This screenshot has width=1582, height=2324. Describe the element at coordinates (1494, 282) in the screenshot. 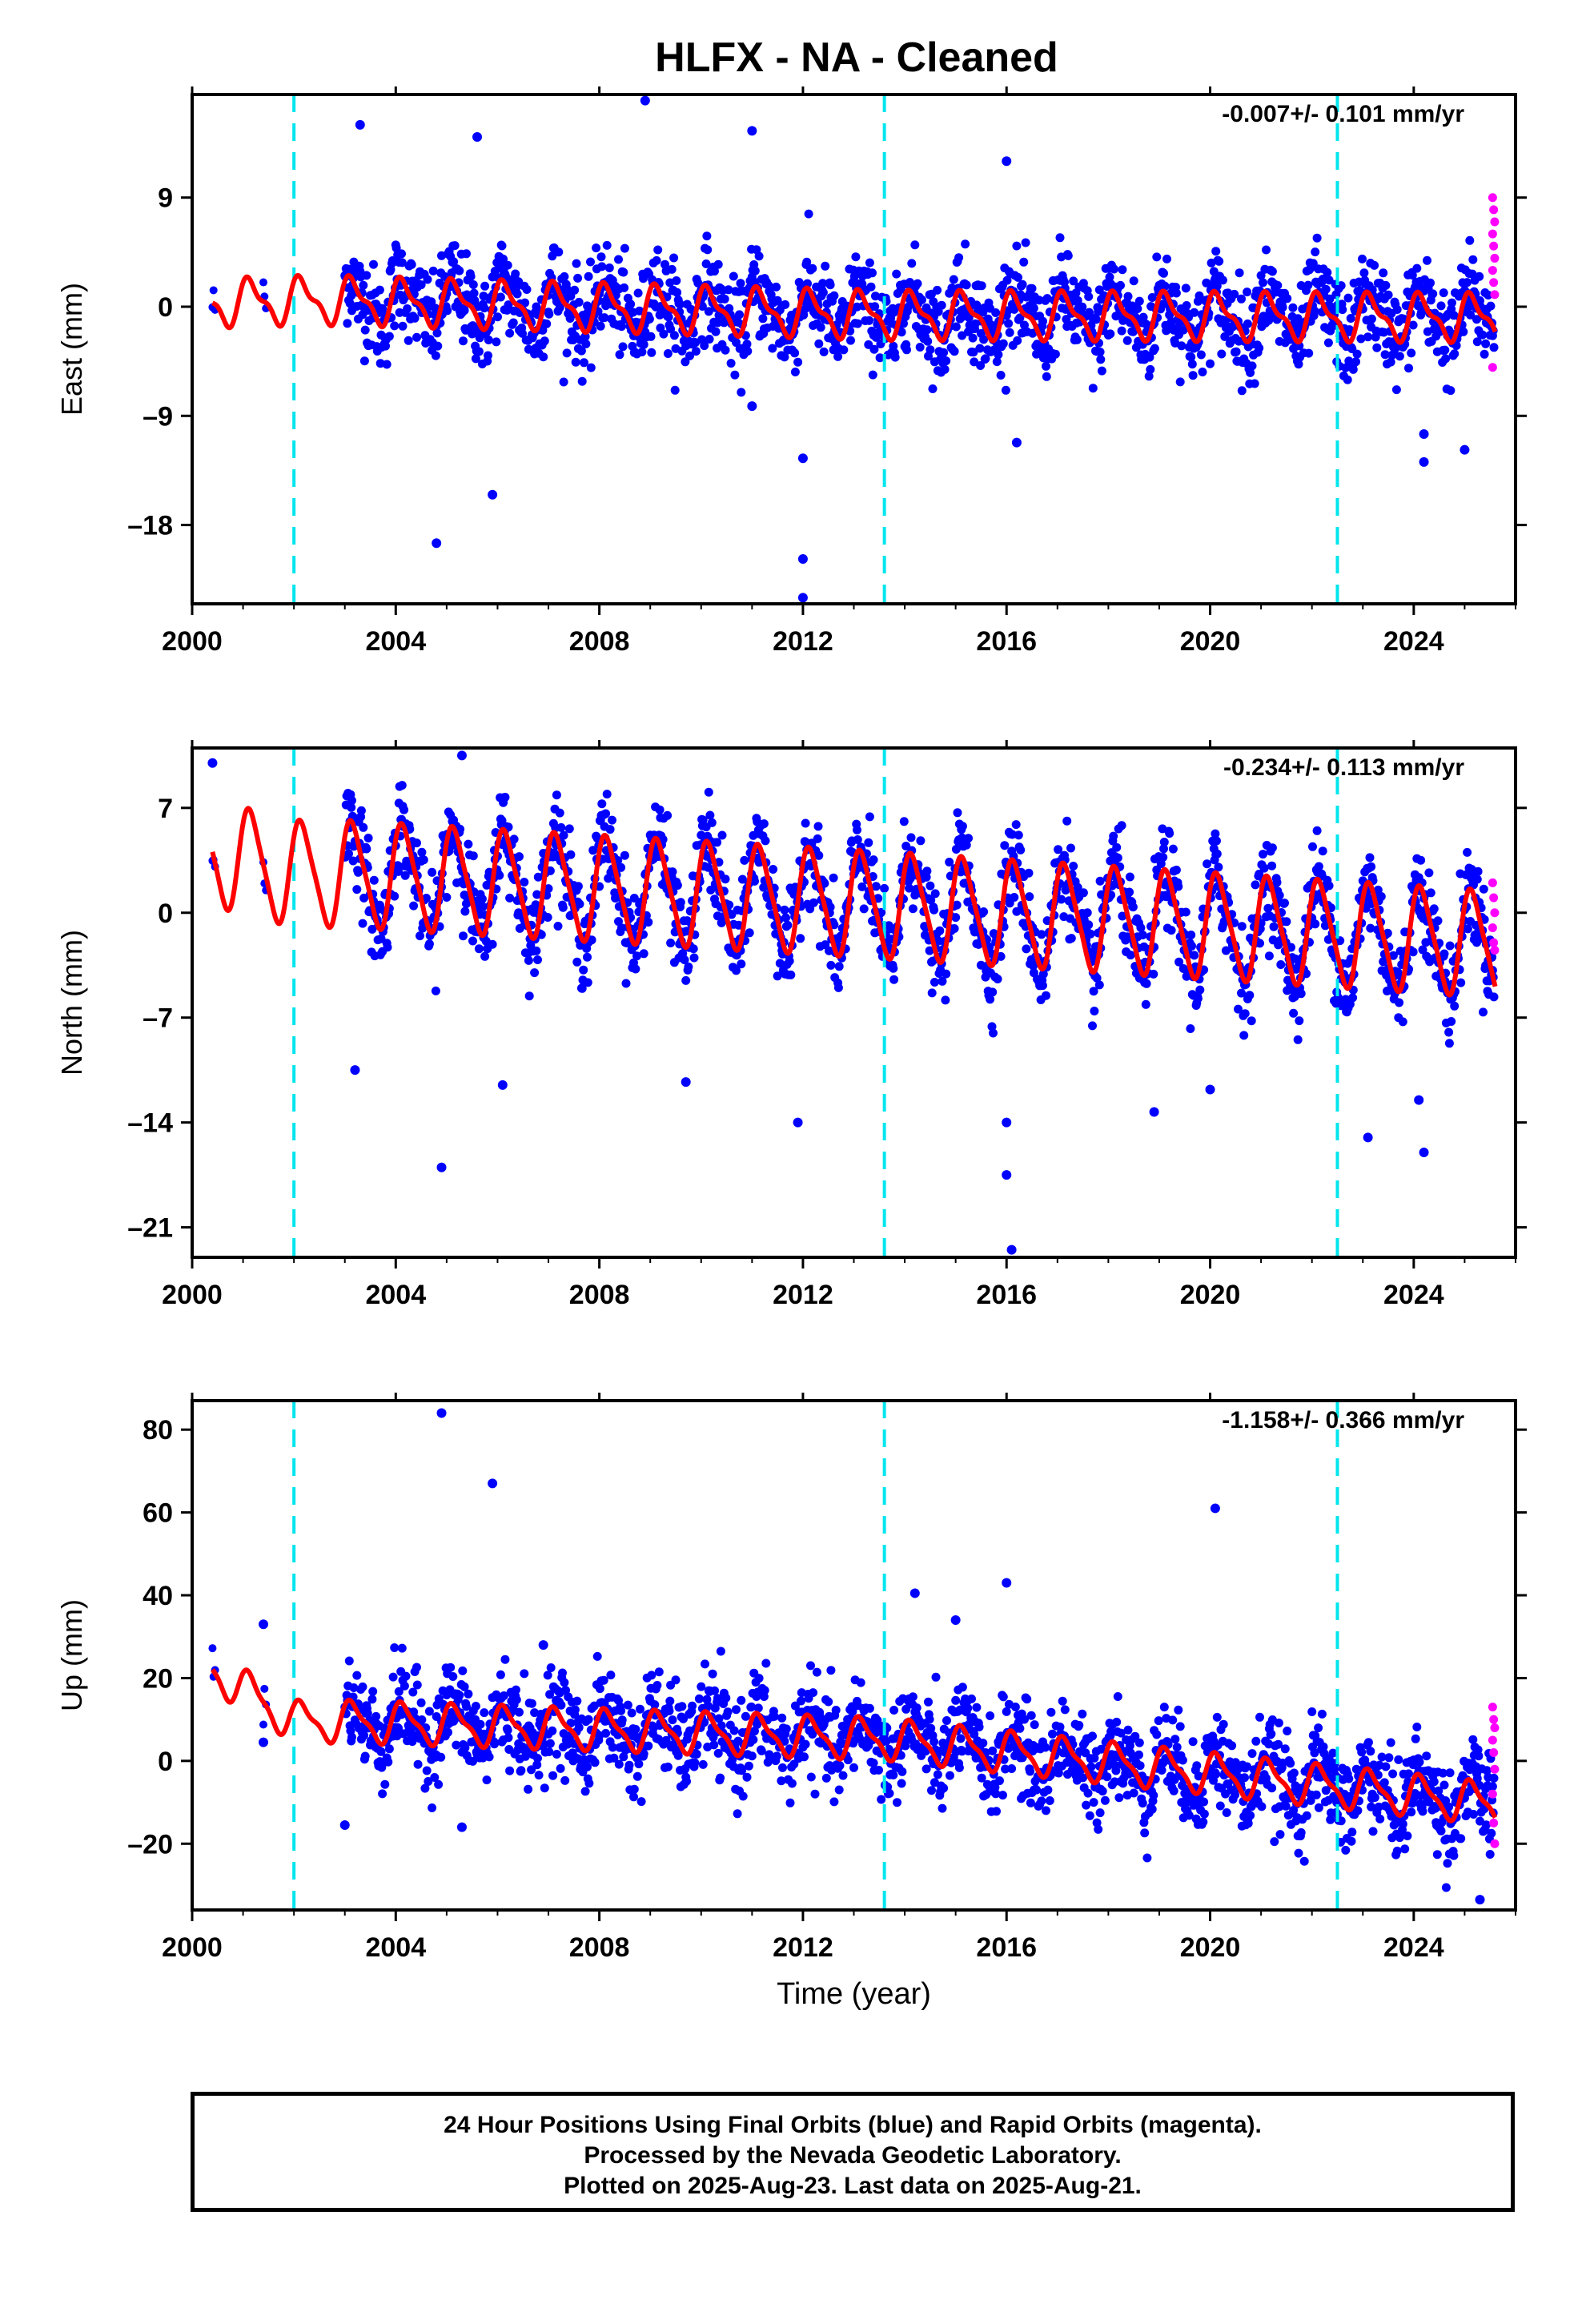

I see `rapid-orbit-points` at that location.